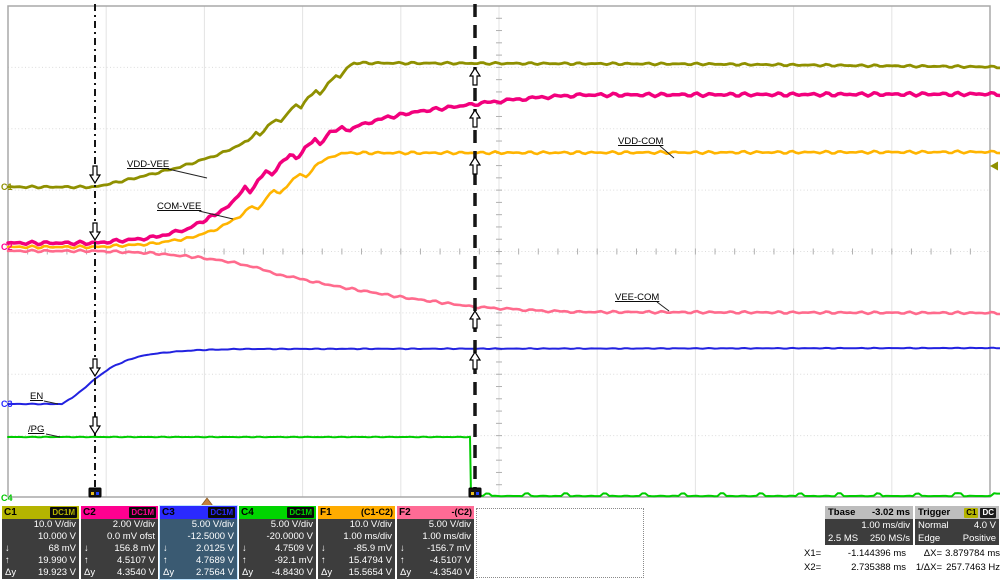 This screenshot has height=583, width=1000. Describe the element at coordinates (277, 549) in the screenshot. I see `descriptor-row: ↓ 4.7509 V` at that location.